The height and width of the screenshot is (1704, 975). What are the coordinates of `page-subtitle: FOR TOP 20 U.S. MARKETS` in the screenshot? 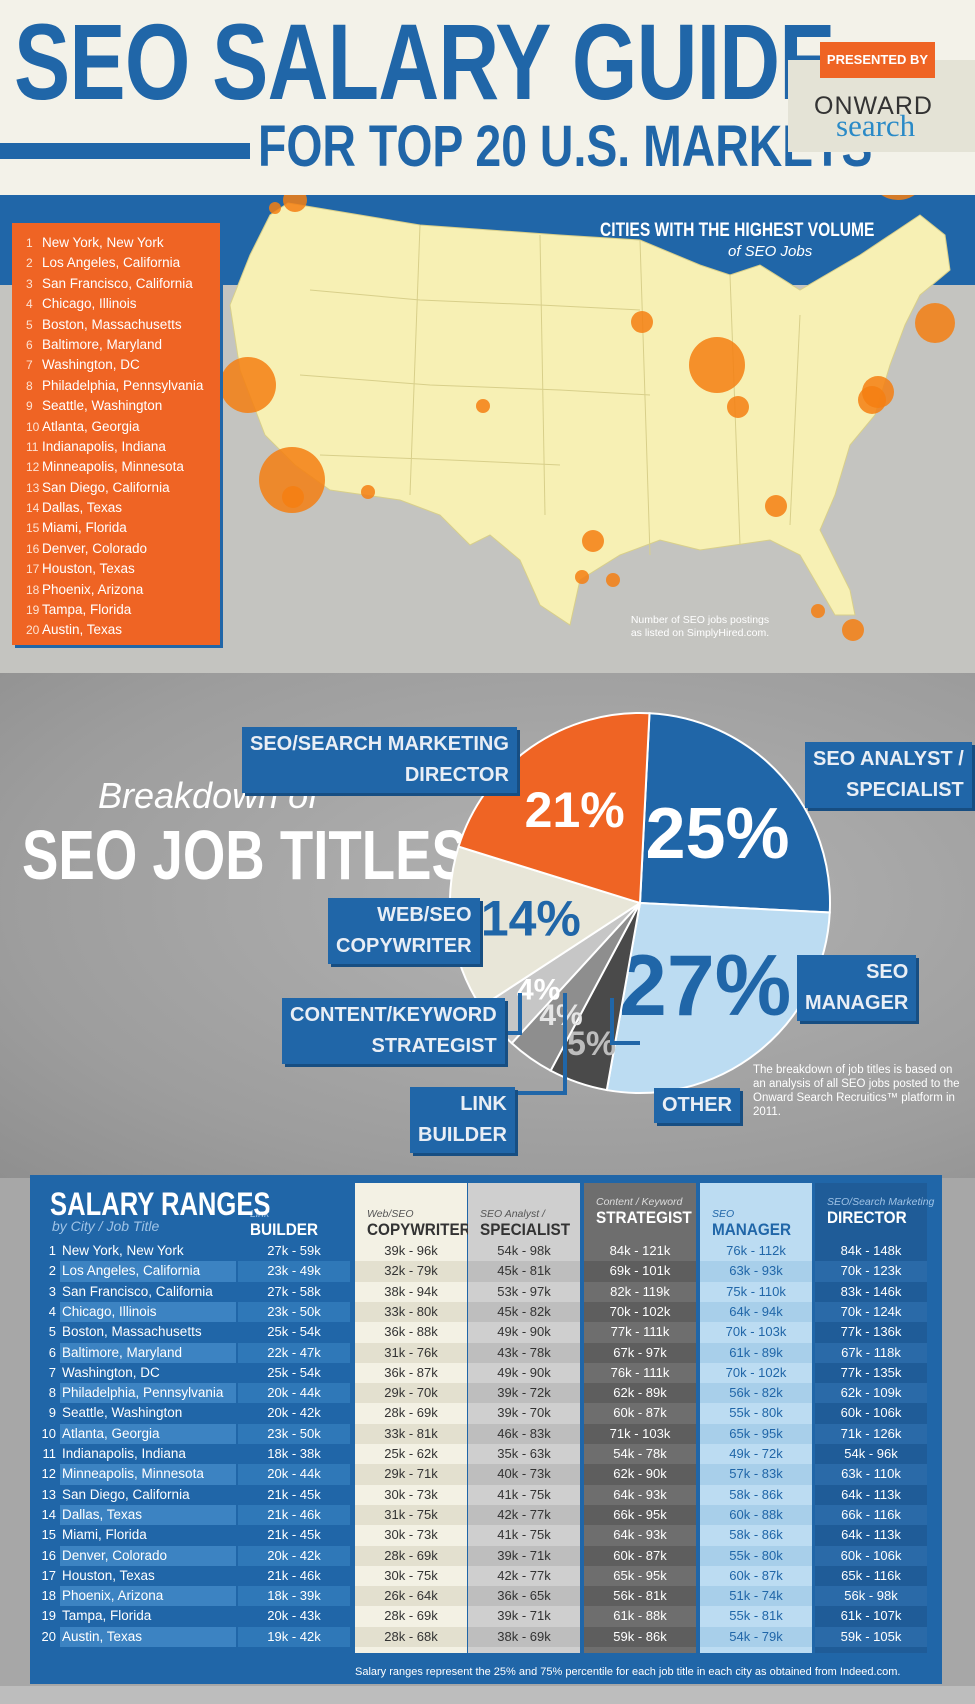 It's located at (565, 146).